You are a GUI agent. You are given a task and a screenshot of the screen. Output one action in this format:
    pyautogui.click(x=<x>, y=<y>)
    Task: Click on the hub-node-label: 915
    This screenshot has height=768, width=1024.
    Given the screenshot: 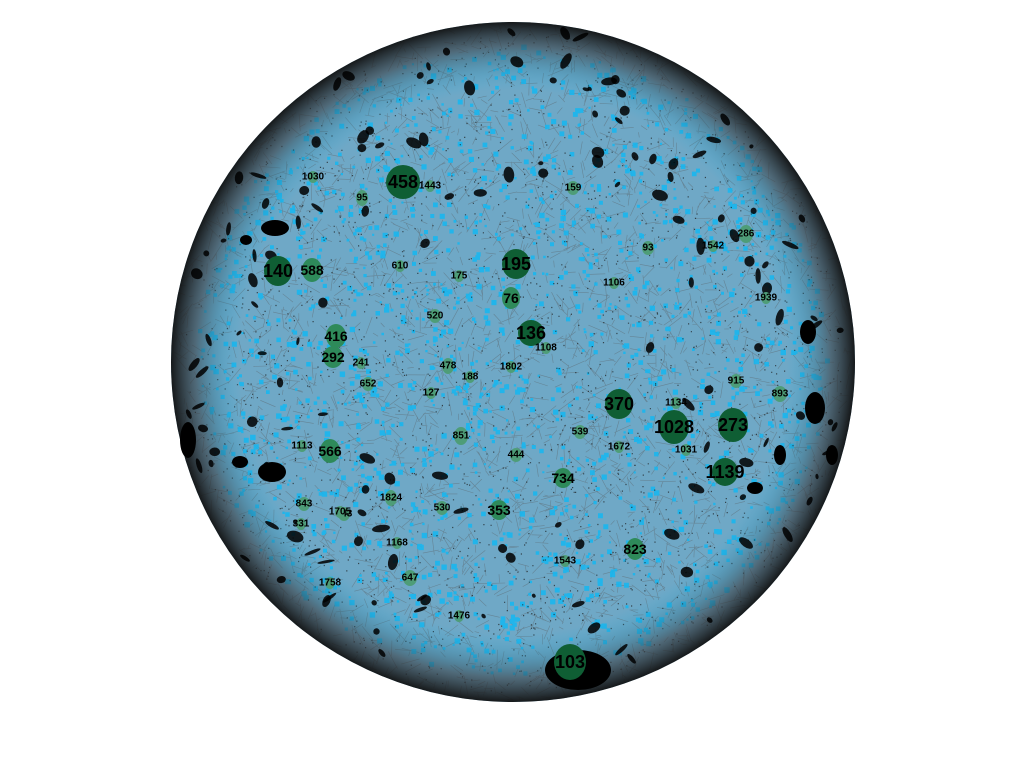 What is the action you would take?
    pyautogui.click(x=736, y=381)
    